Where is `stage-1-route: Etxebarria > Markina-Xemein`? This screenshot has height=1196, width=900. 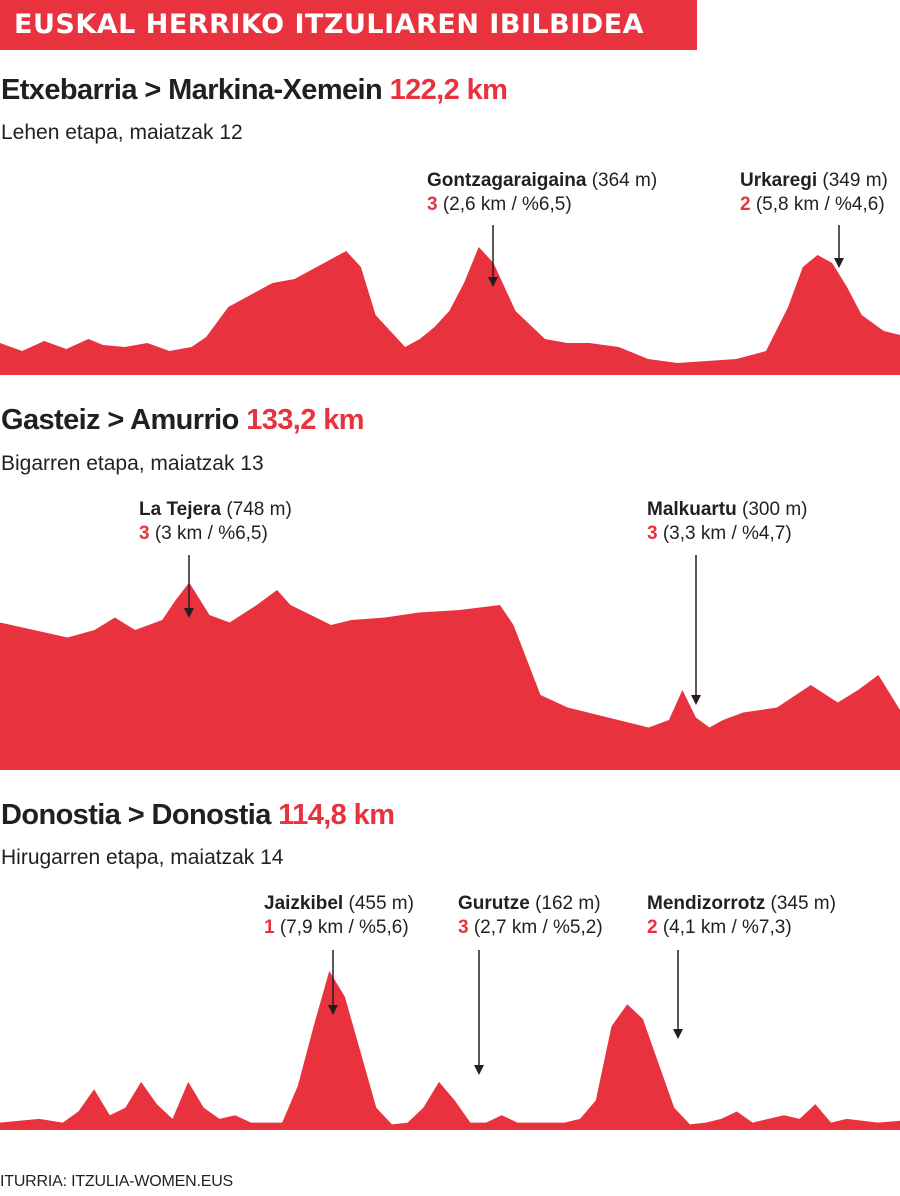
stage-1-route: Etxebarria > Markina-Xemein is located at coordinates (192, 90).